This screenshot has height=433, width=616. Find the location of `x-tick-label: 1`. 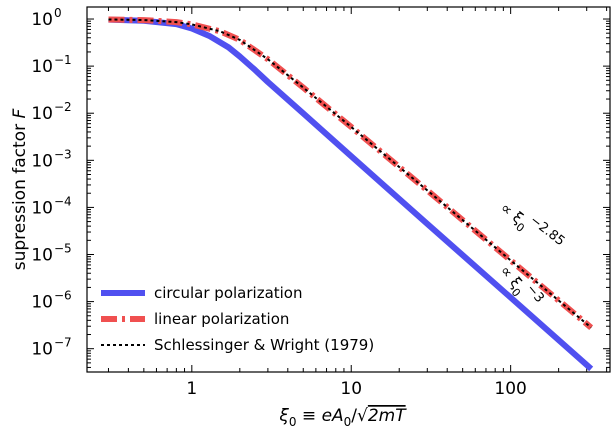

x-tick-label: 1 is located at coordinates (191, 389).